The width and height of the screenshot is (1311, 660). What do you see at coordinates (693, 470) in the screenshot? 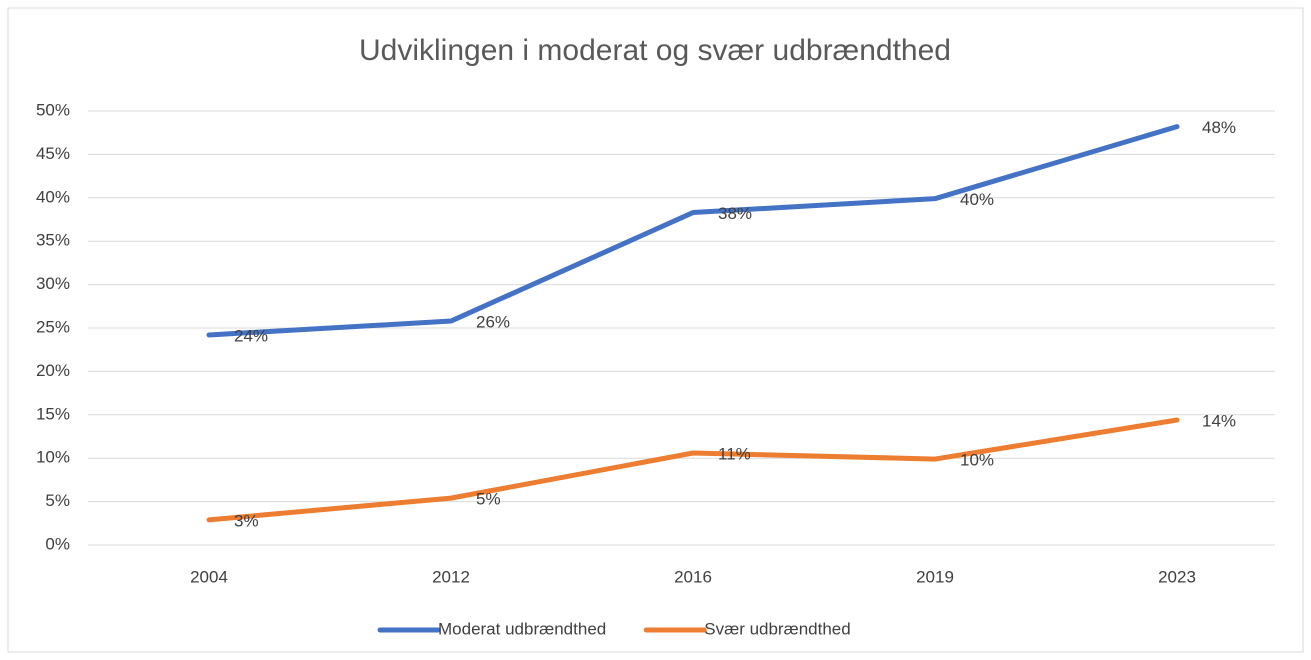
I see `series-line` at bounding box center [693, 470].